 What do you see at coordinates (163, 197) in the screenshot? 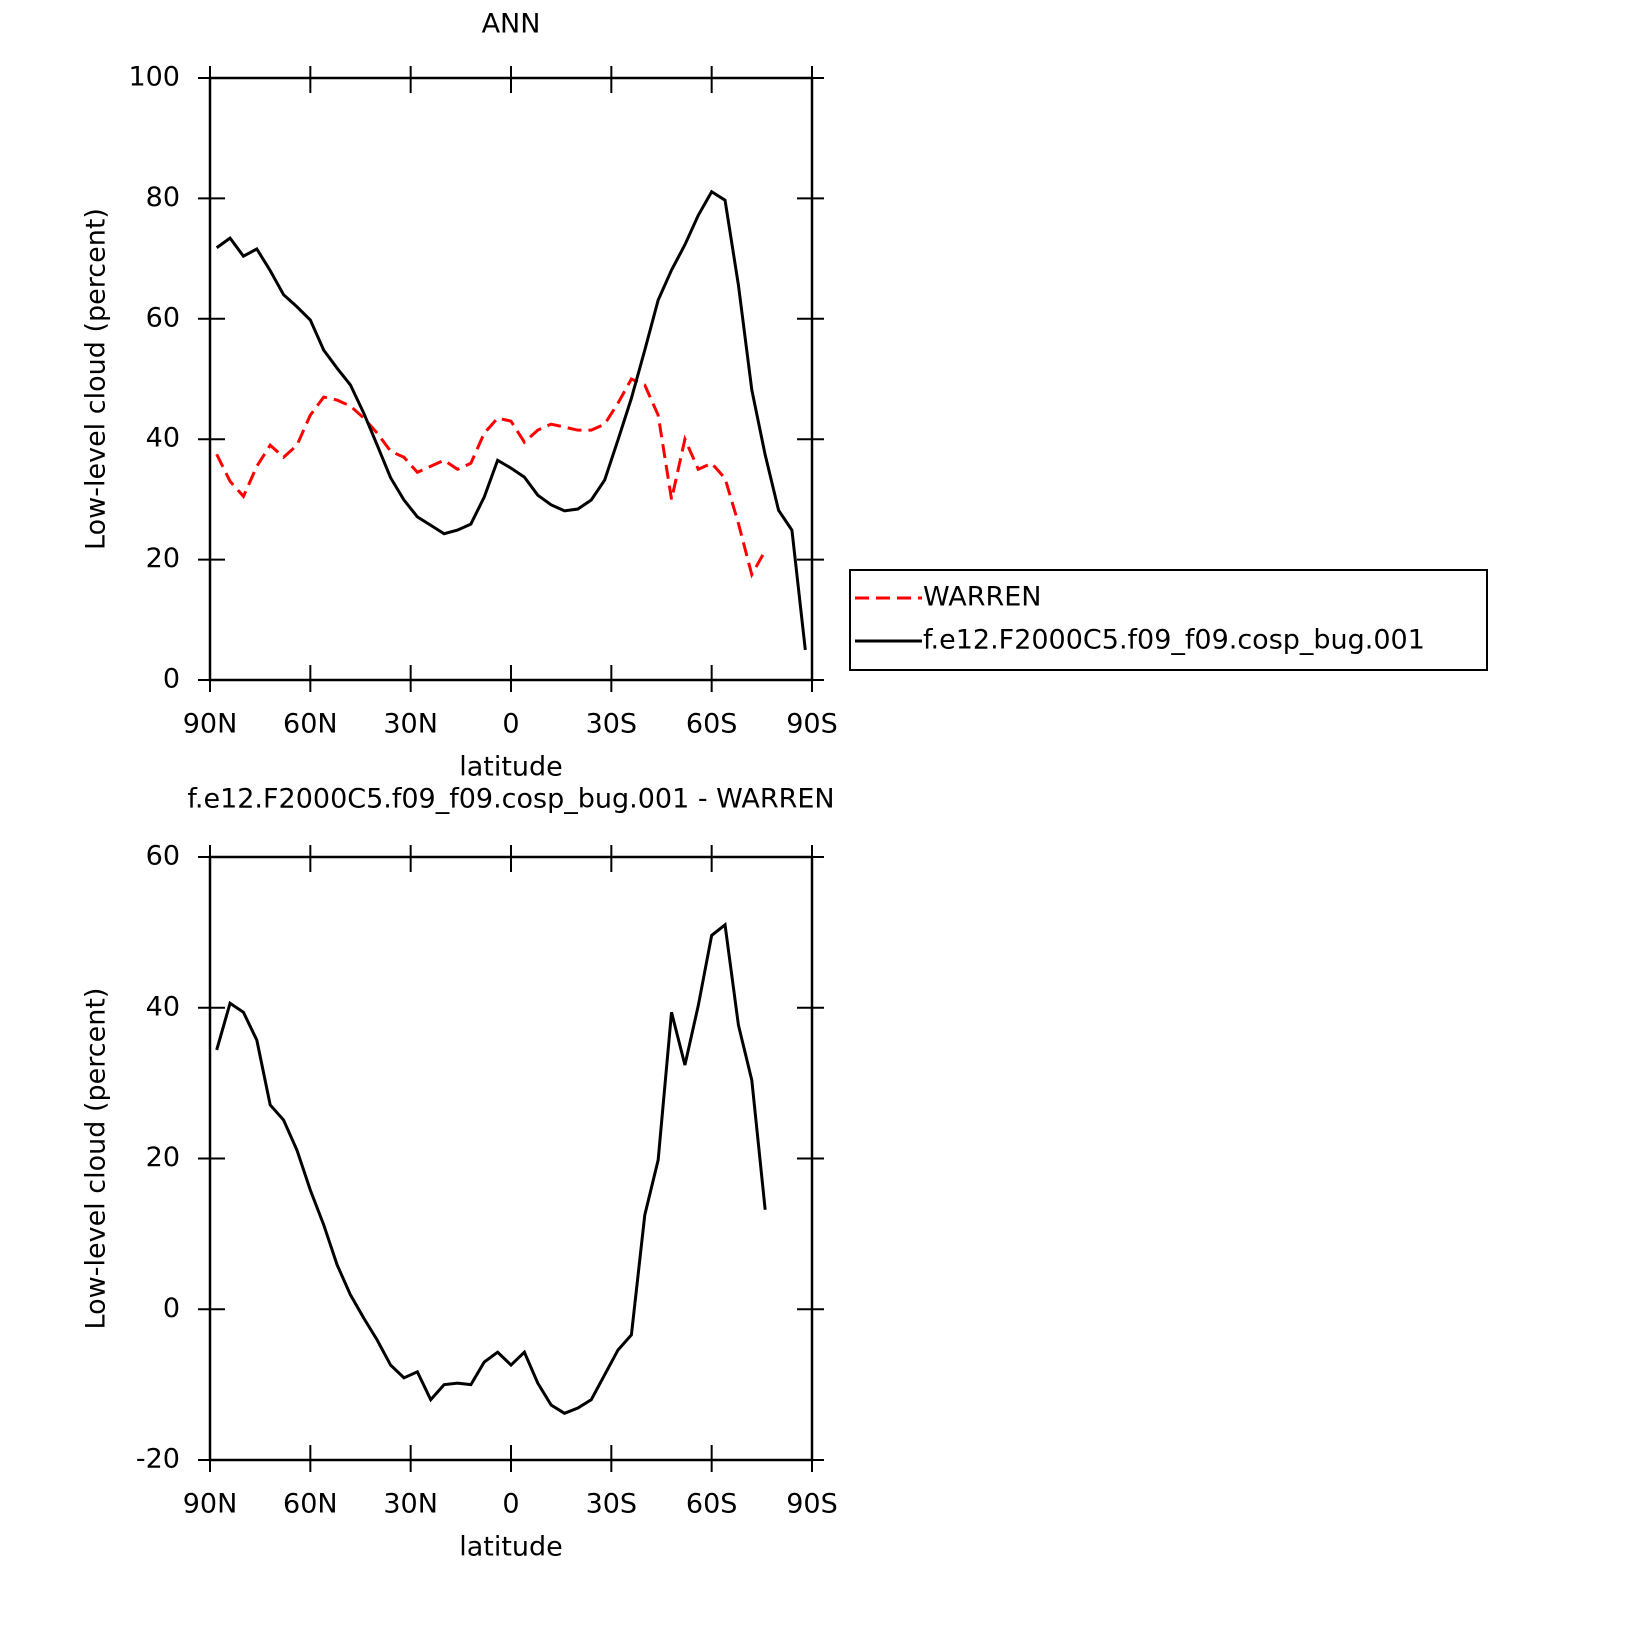
I see `y-tick-label: 80` at bounding box center [163, 197].